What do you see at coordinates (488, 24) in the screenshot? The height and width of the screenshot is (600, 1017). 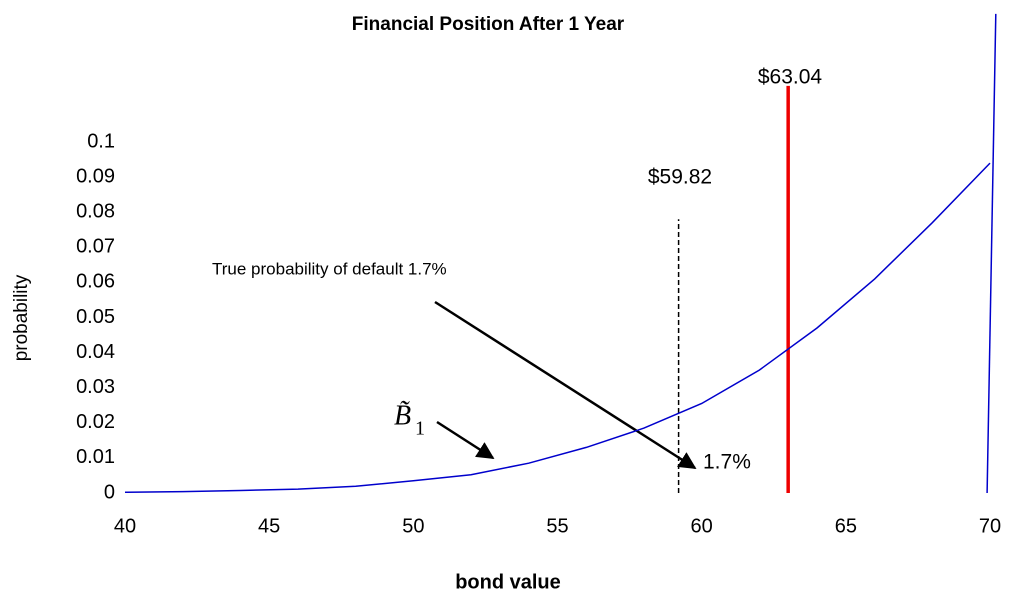 I see `chart-title: Financial Position After 1 Year` at bounding box center [488, 24].